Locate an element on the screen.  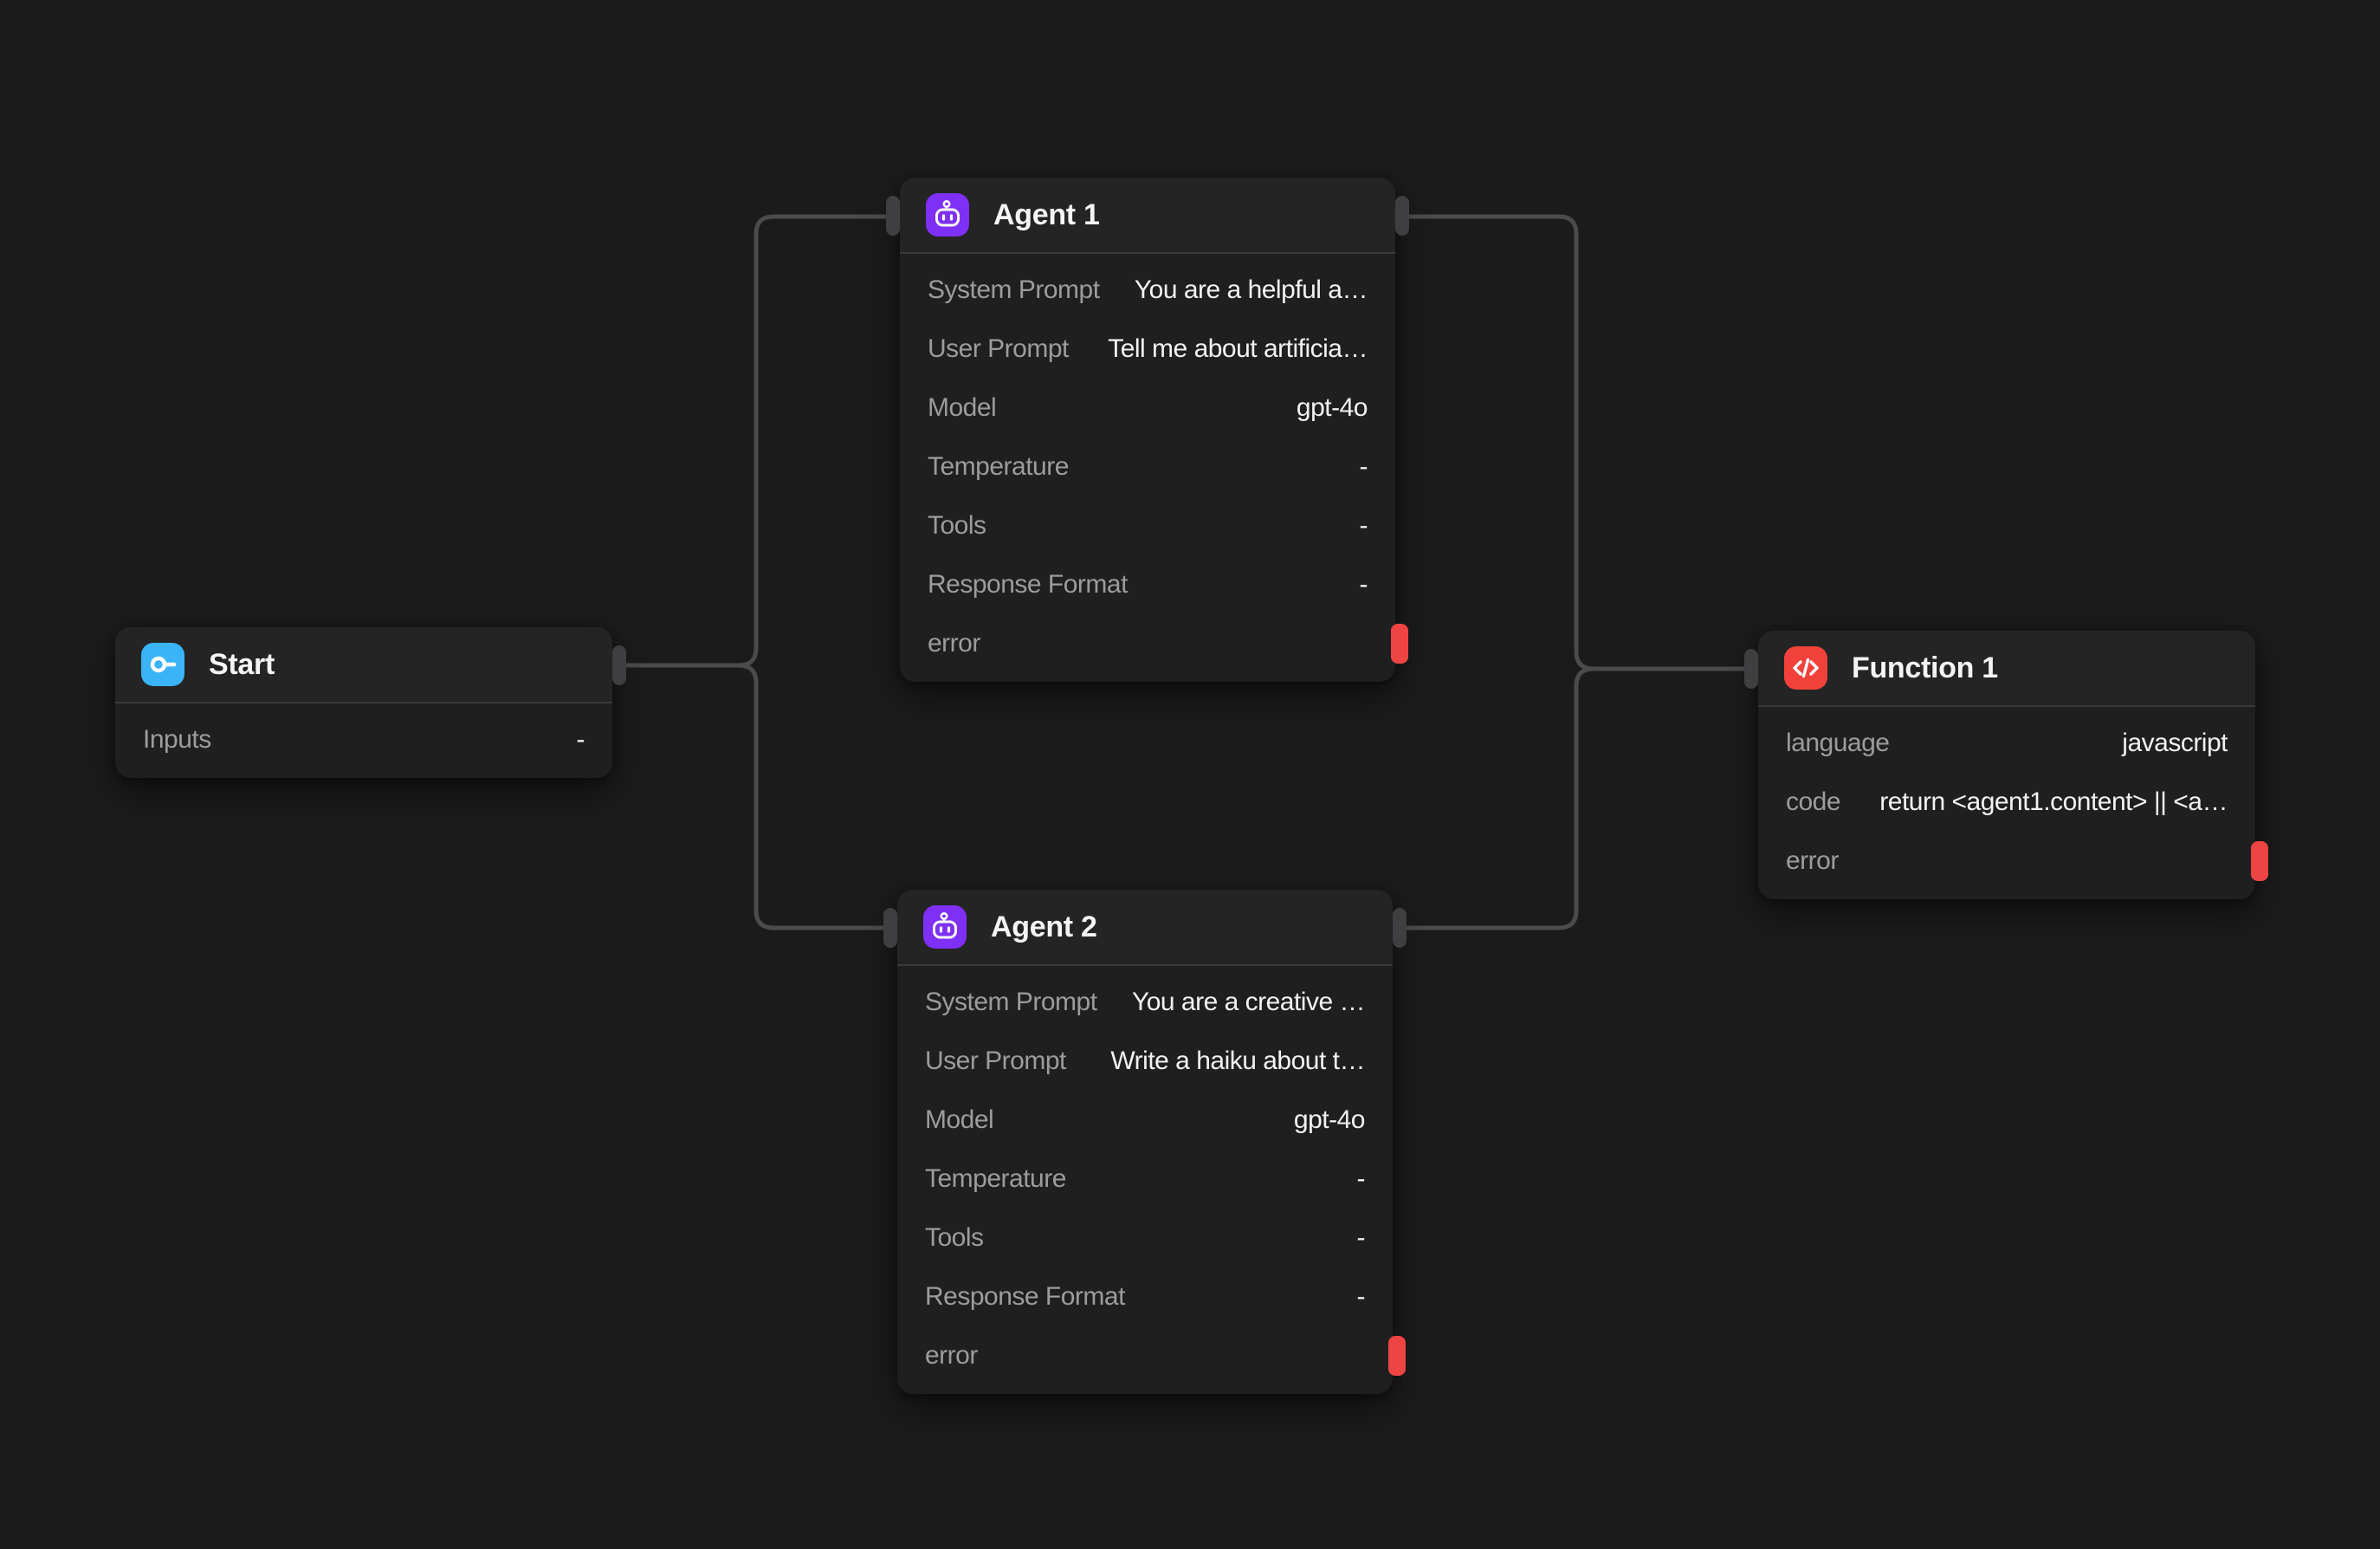
node-title: Agent 2 is located at coordinates (1044, 926).